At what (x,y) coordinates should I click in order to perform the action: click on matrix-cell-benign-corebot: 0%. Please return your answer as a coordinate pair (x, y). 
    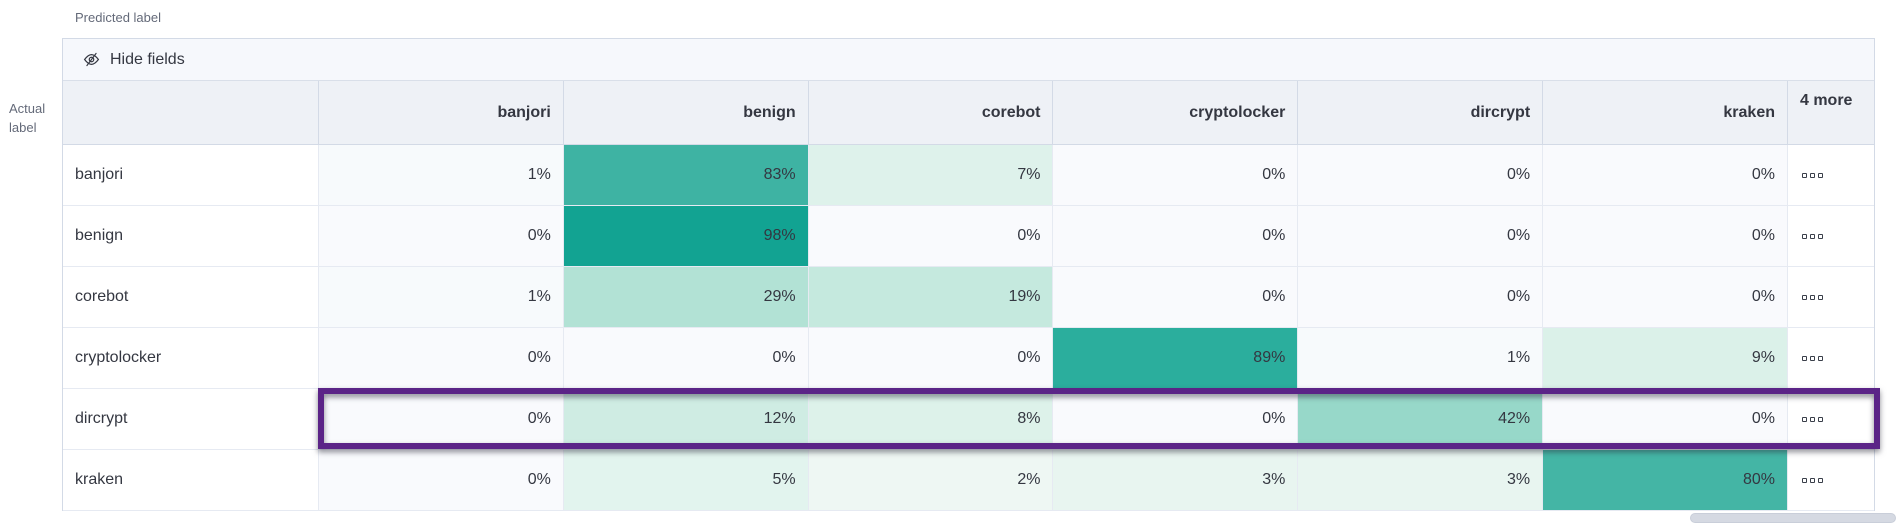
    Looking at the image, I should click on (931, 236).